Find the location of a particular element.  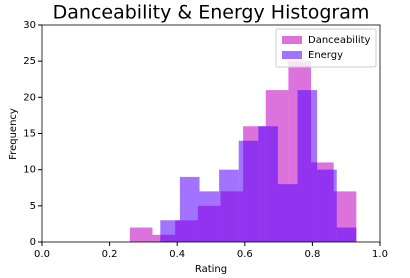

x-axis-label: Rating is located at coordinates (211, 269).